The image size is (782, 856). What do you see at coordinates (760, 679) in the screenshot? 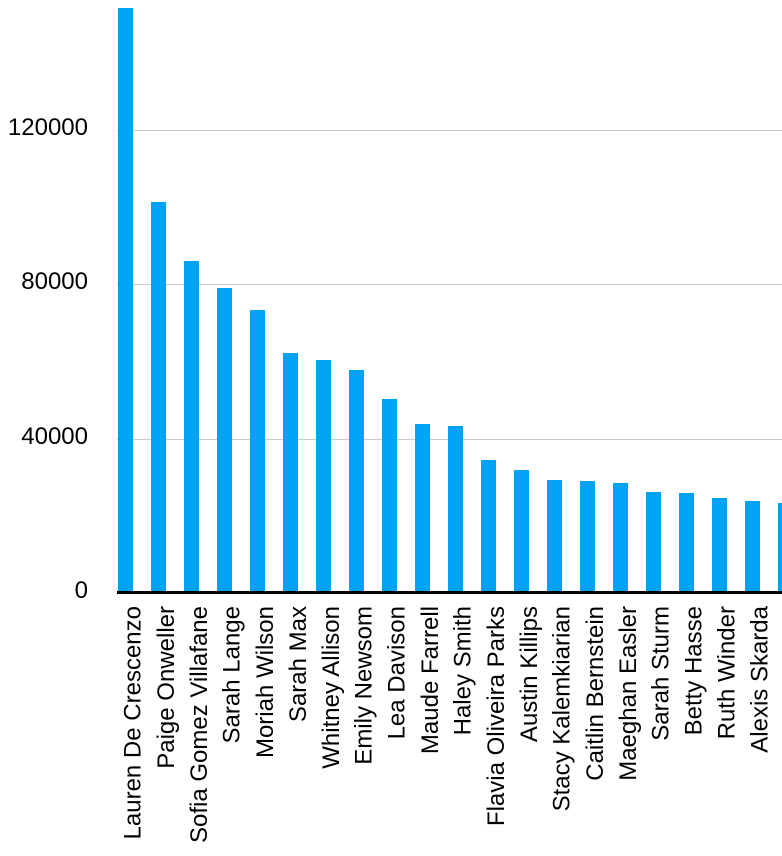
I see `x-axis-category-label: Alexis Skarda` at bounding box center [760, 679].